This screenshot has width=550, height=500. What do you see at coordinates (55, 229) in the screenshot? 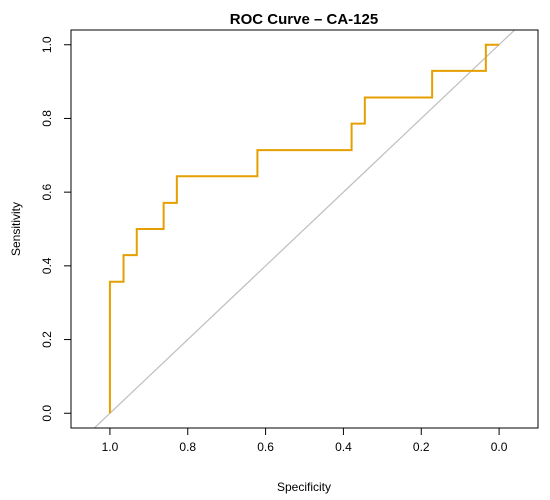
I see `y-axis: 0.0 0.2 0.4 0.6 0.8 1.0` at bounding box center [55, 229].